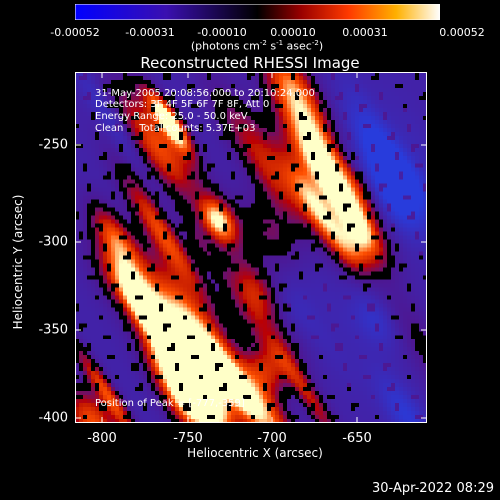  I want to click on x-tick-label: -800, so click(102, 438).